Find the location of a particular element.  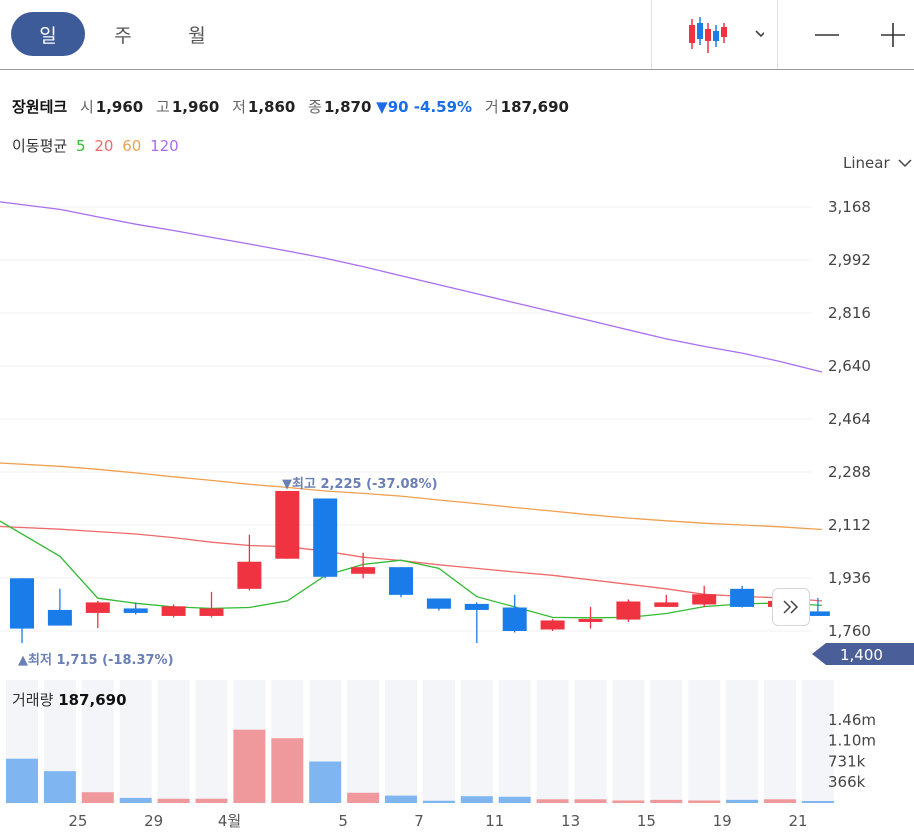

x-axis-label: 5 is located at coordinates (343, 821).